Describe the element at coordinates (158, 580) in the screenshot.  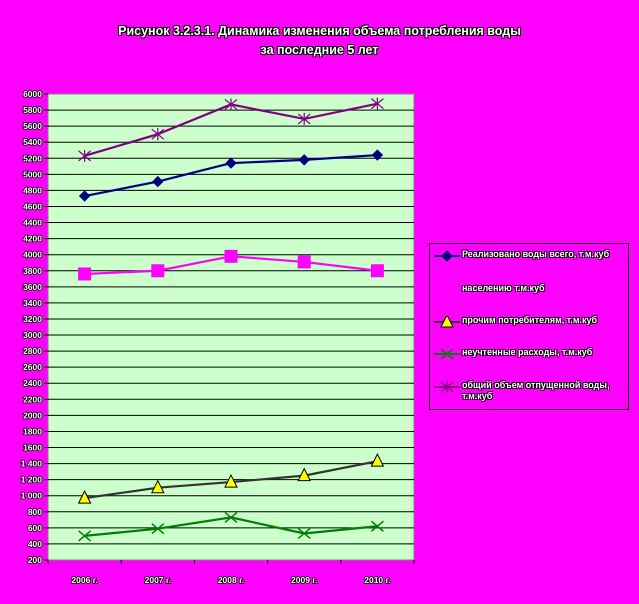
I see `x-tick-label: 2007 г.` at that location.